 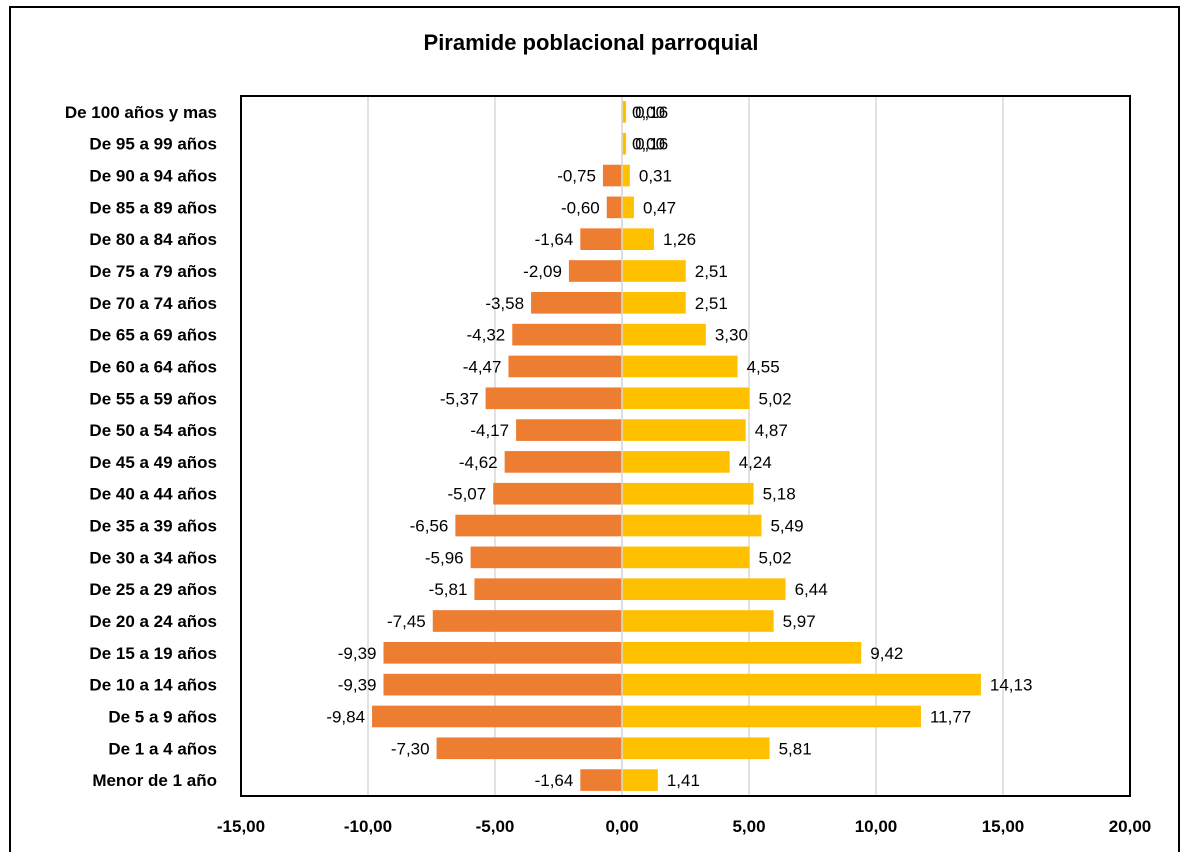 What do you see at coordinates (504, 303) in the screenshot?
I see `data-label-left: -3,58` at bounding box center [504, 303].